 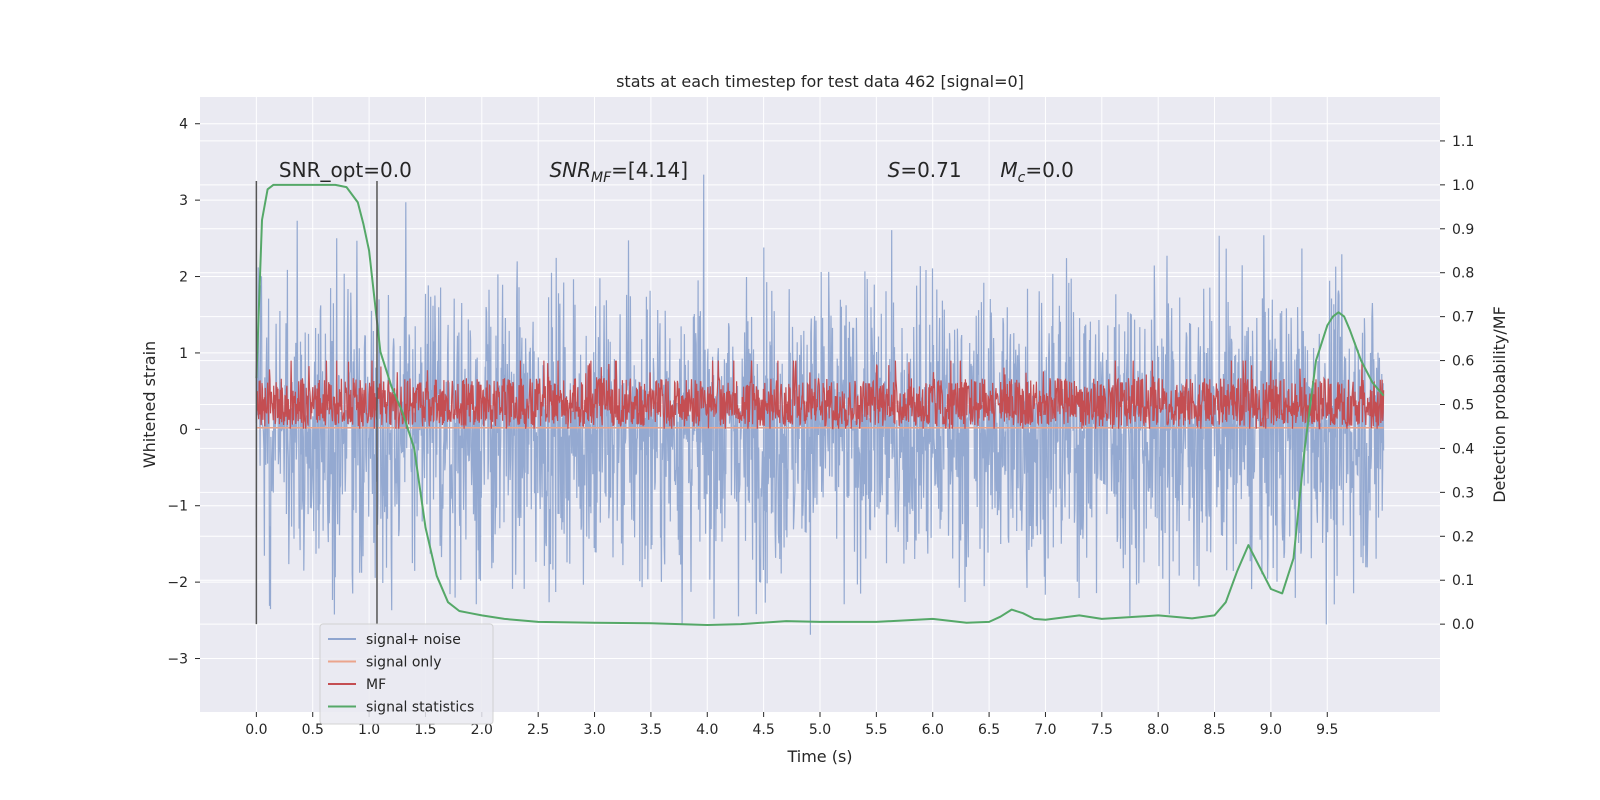 What do you see at coordinates (183, 392) in the screenshot?
I see `y-left-axis-ticks: −3 −2 −1 0 1 2 3 4` at bounding box center [183, 392].